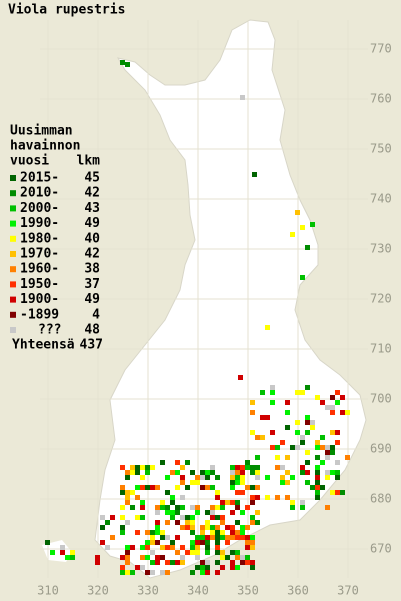  What do you see at coordinates (39, 223) in the screenshot?
I see `legend-label: 1990-` at bounding box center [39, 223].